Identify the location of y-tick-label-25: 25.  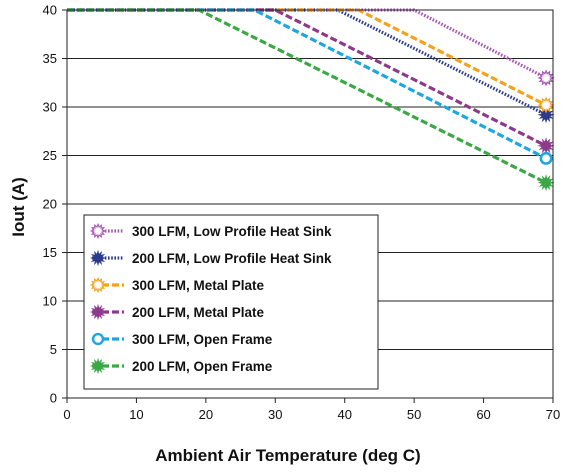
(50, 155).